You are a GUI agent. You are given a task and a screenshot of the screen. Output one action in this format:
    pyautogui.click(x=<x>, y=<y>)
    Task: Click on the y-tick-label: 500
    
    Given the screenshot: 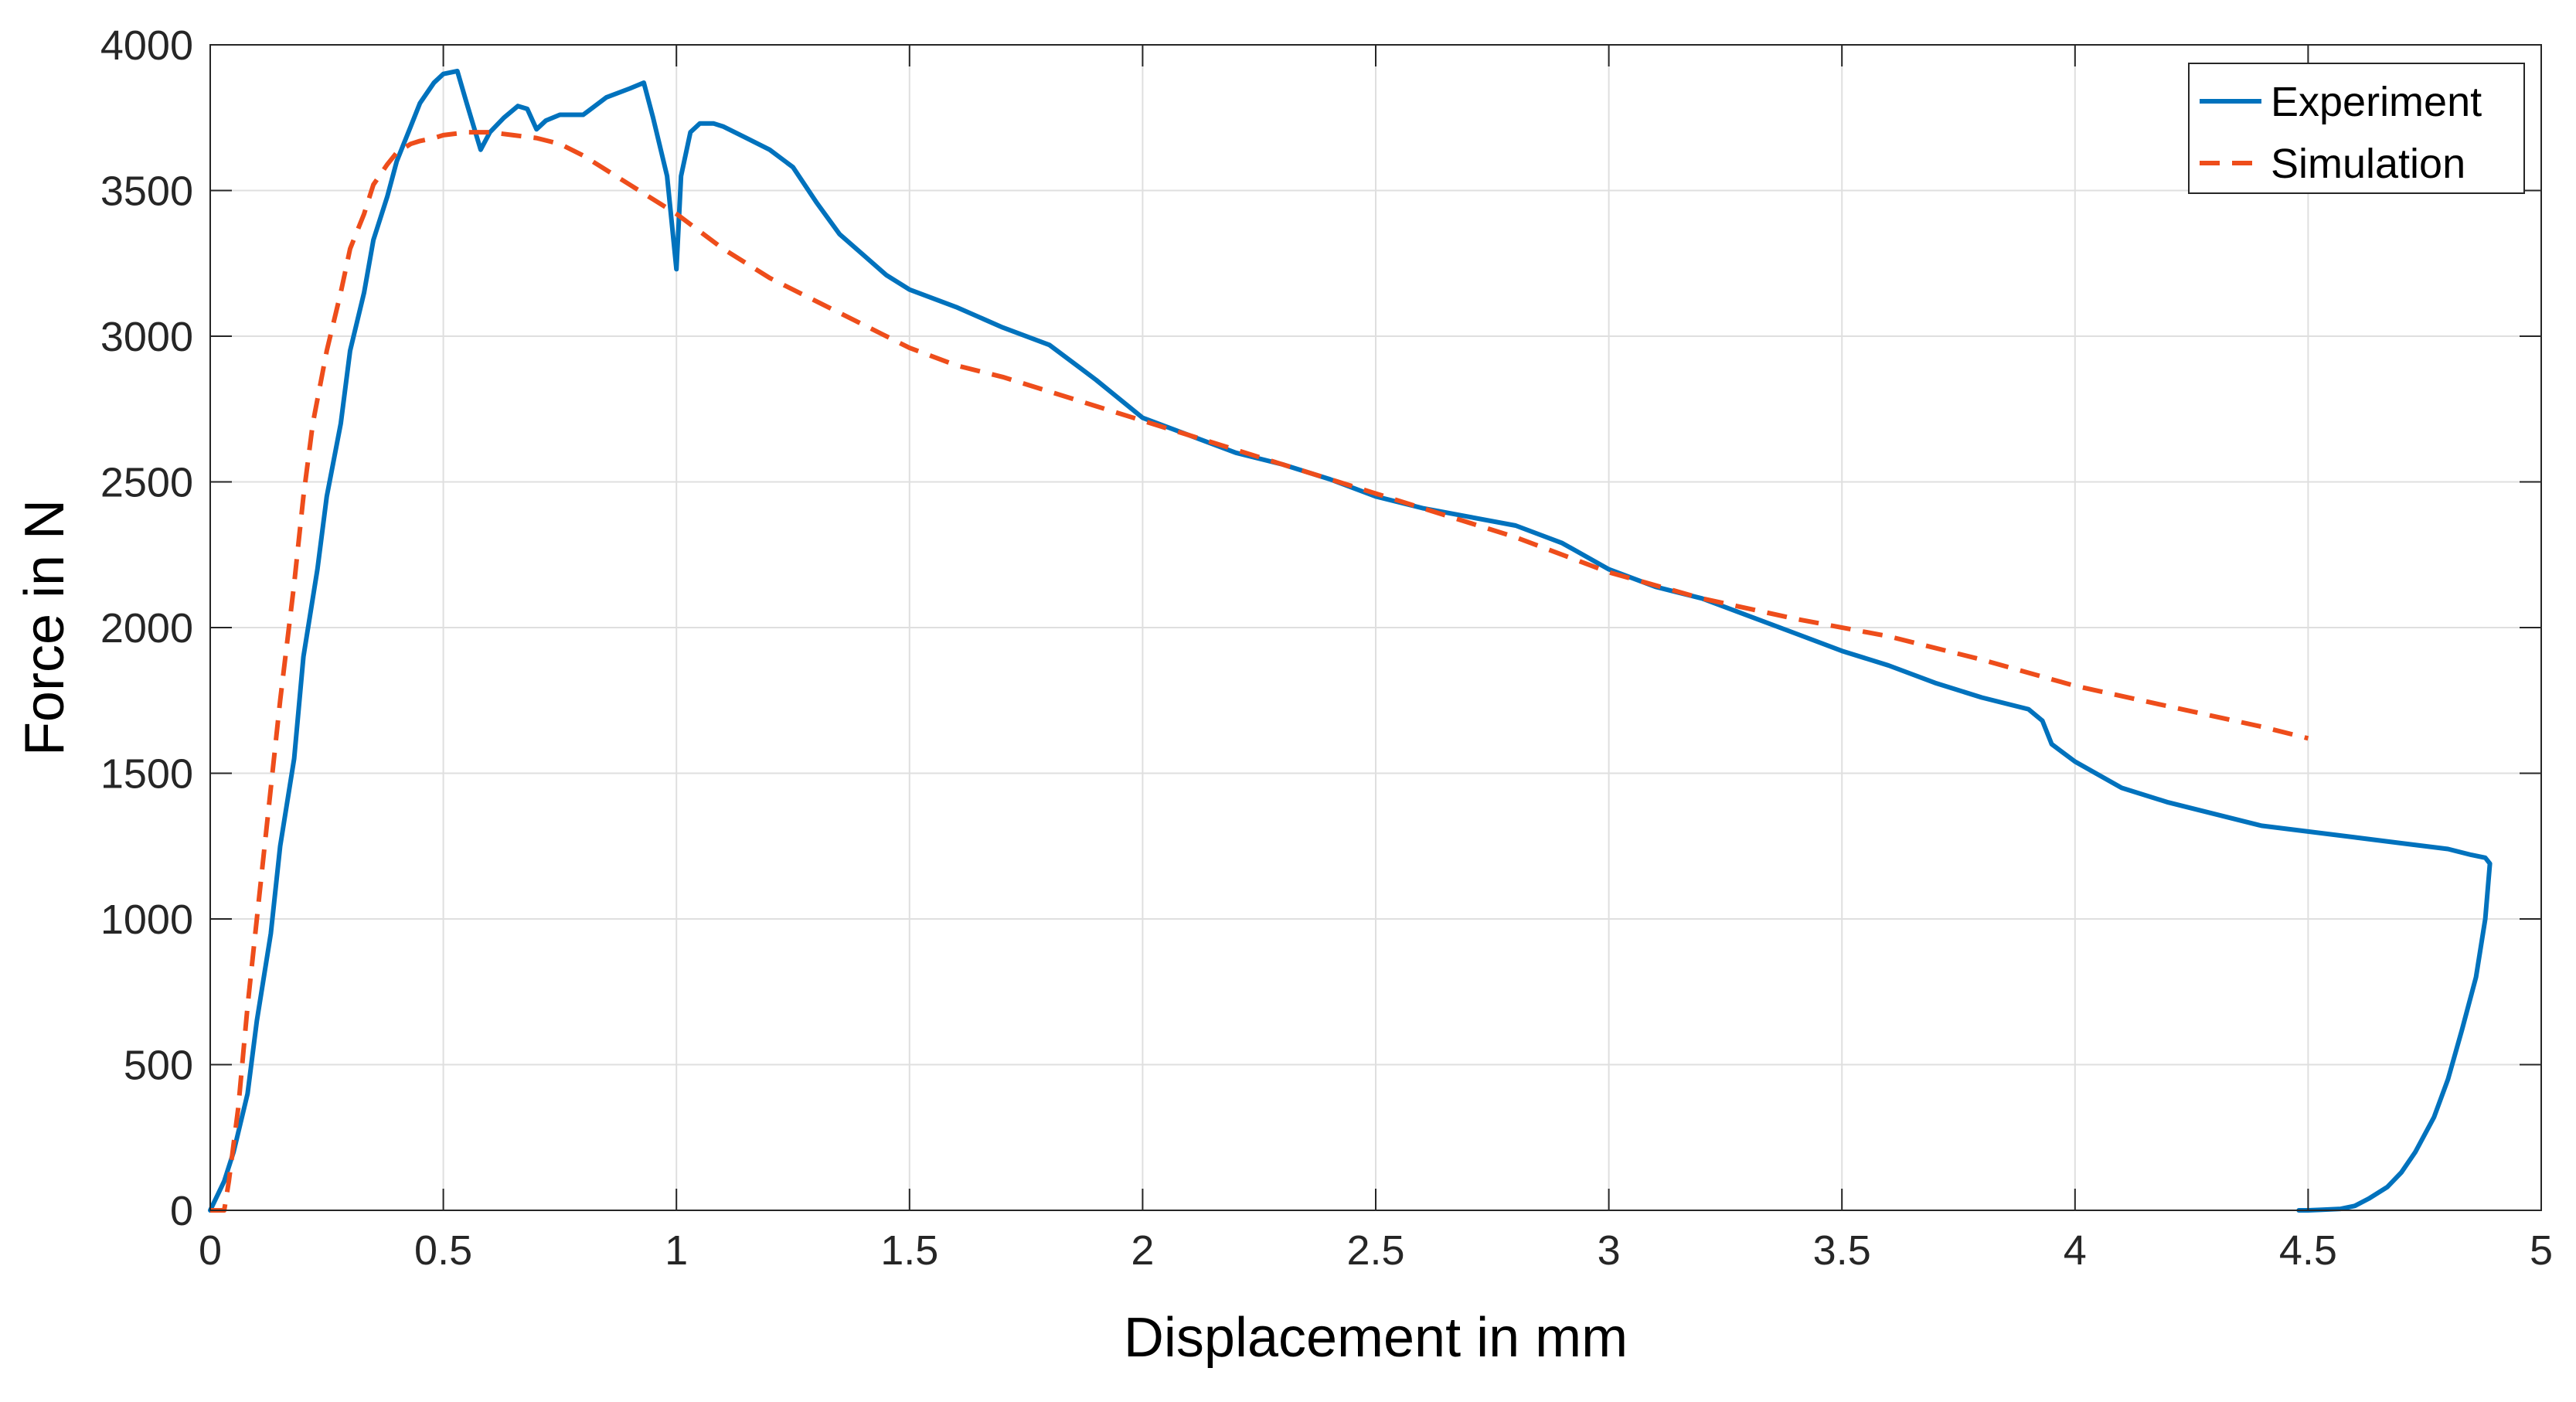 What is the action you would take?
    pyautogui.click(x=158, y=1066)
    